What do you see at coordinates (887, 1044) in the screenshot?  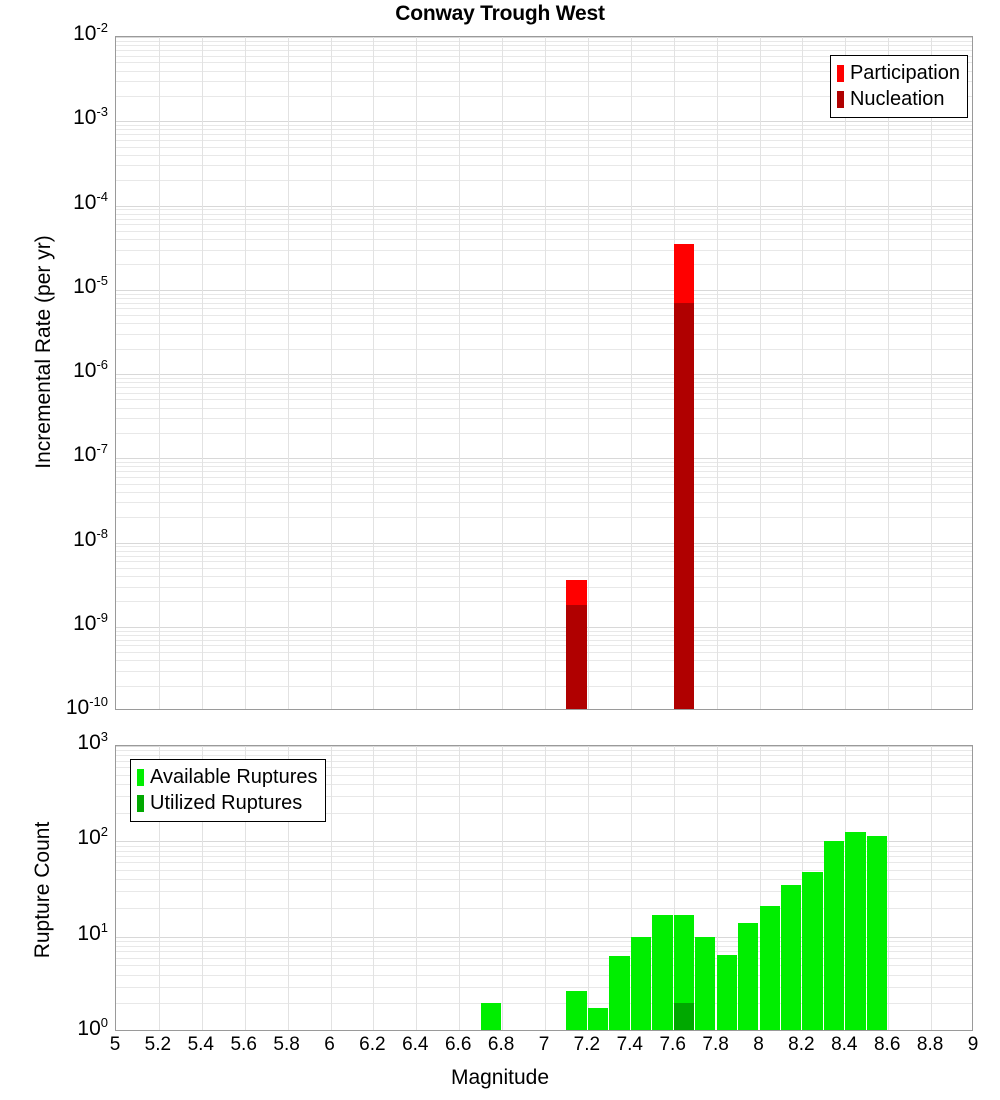 I see `x-tick-label: 8.6` at bounding box center [887, 1044].